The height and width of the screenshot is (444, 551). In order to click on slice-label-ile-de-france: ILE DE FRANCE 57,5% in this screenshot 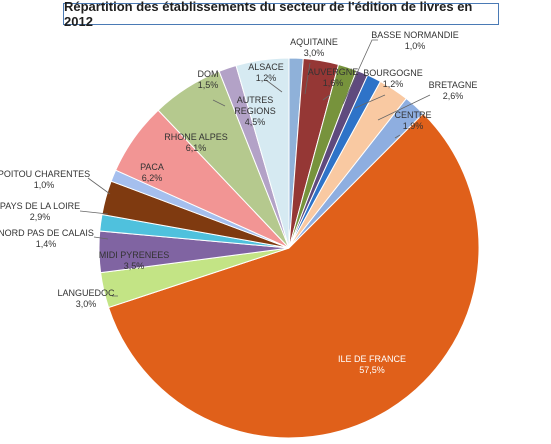, I will do `click(372, 364)`.